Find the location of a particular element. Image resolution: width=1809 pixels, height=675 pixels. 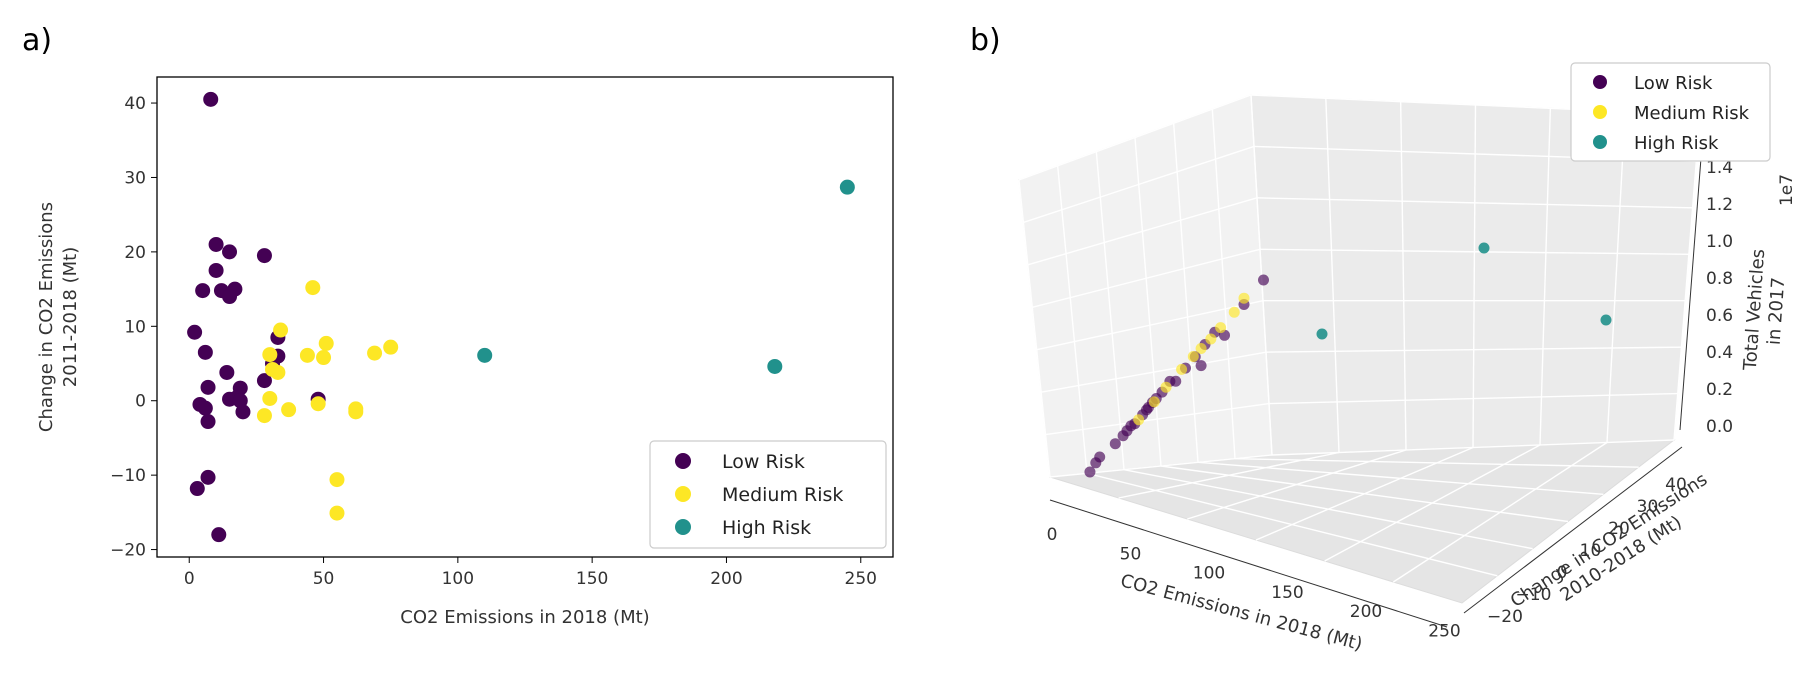

x-tick-label-a: 100 is located at coordinates (458, 579).